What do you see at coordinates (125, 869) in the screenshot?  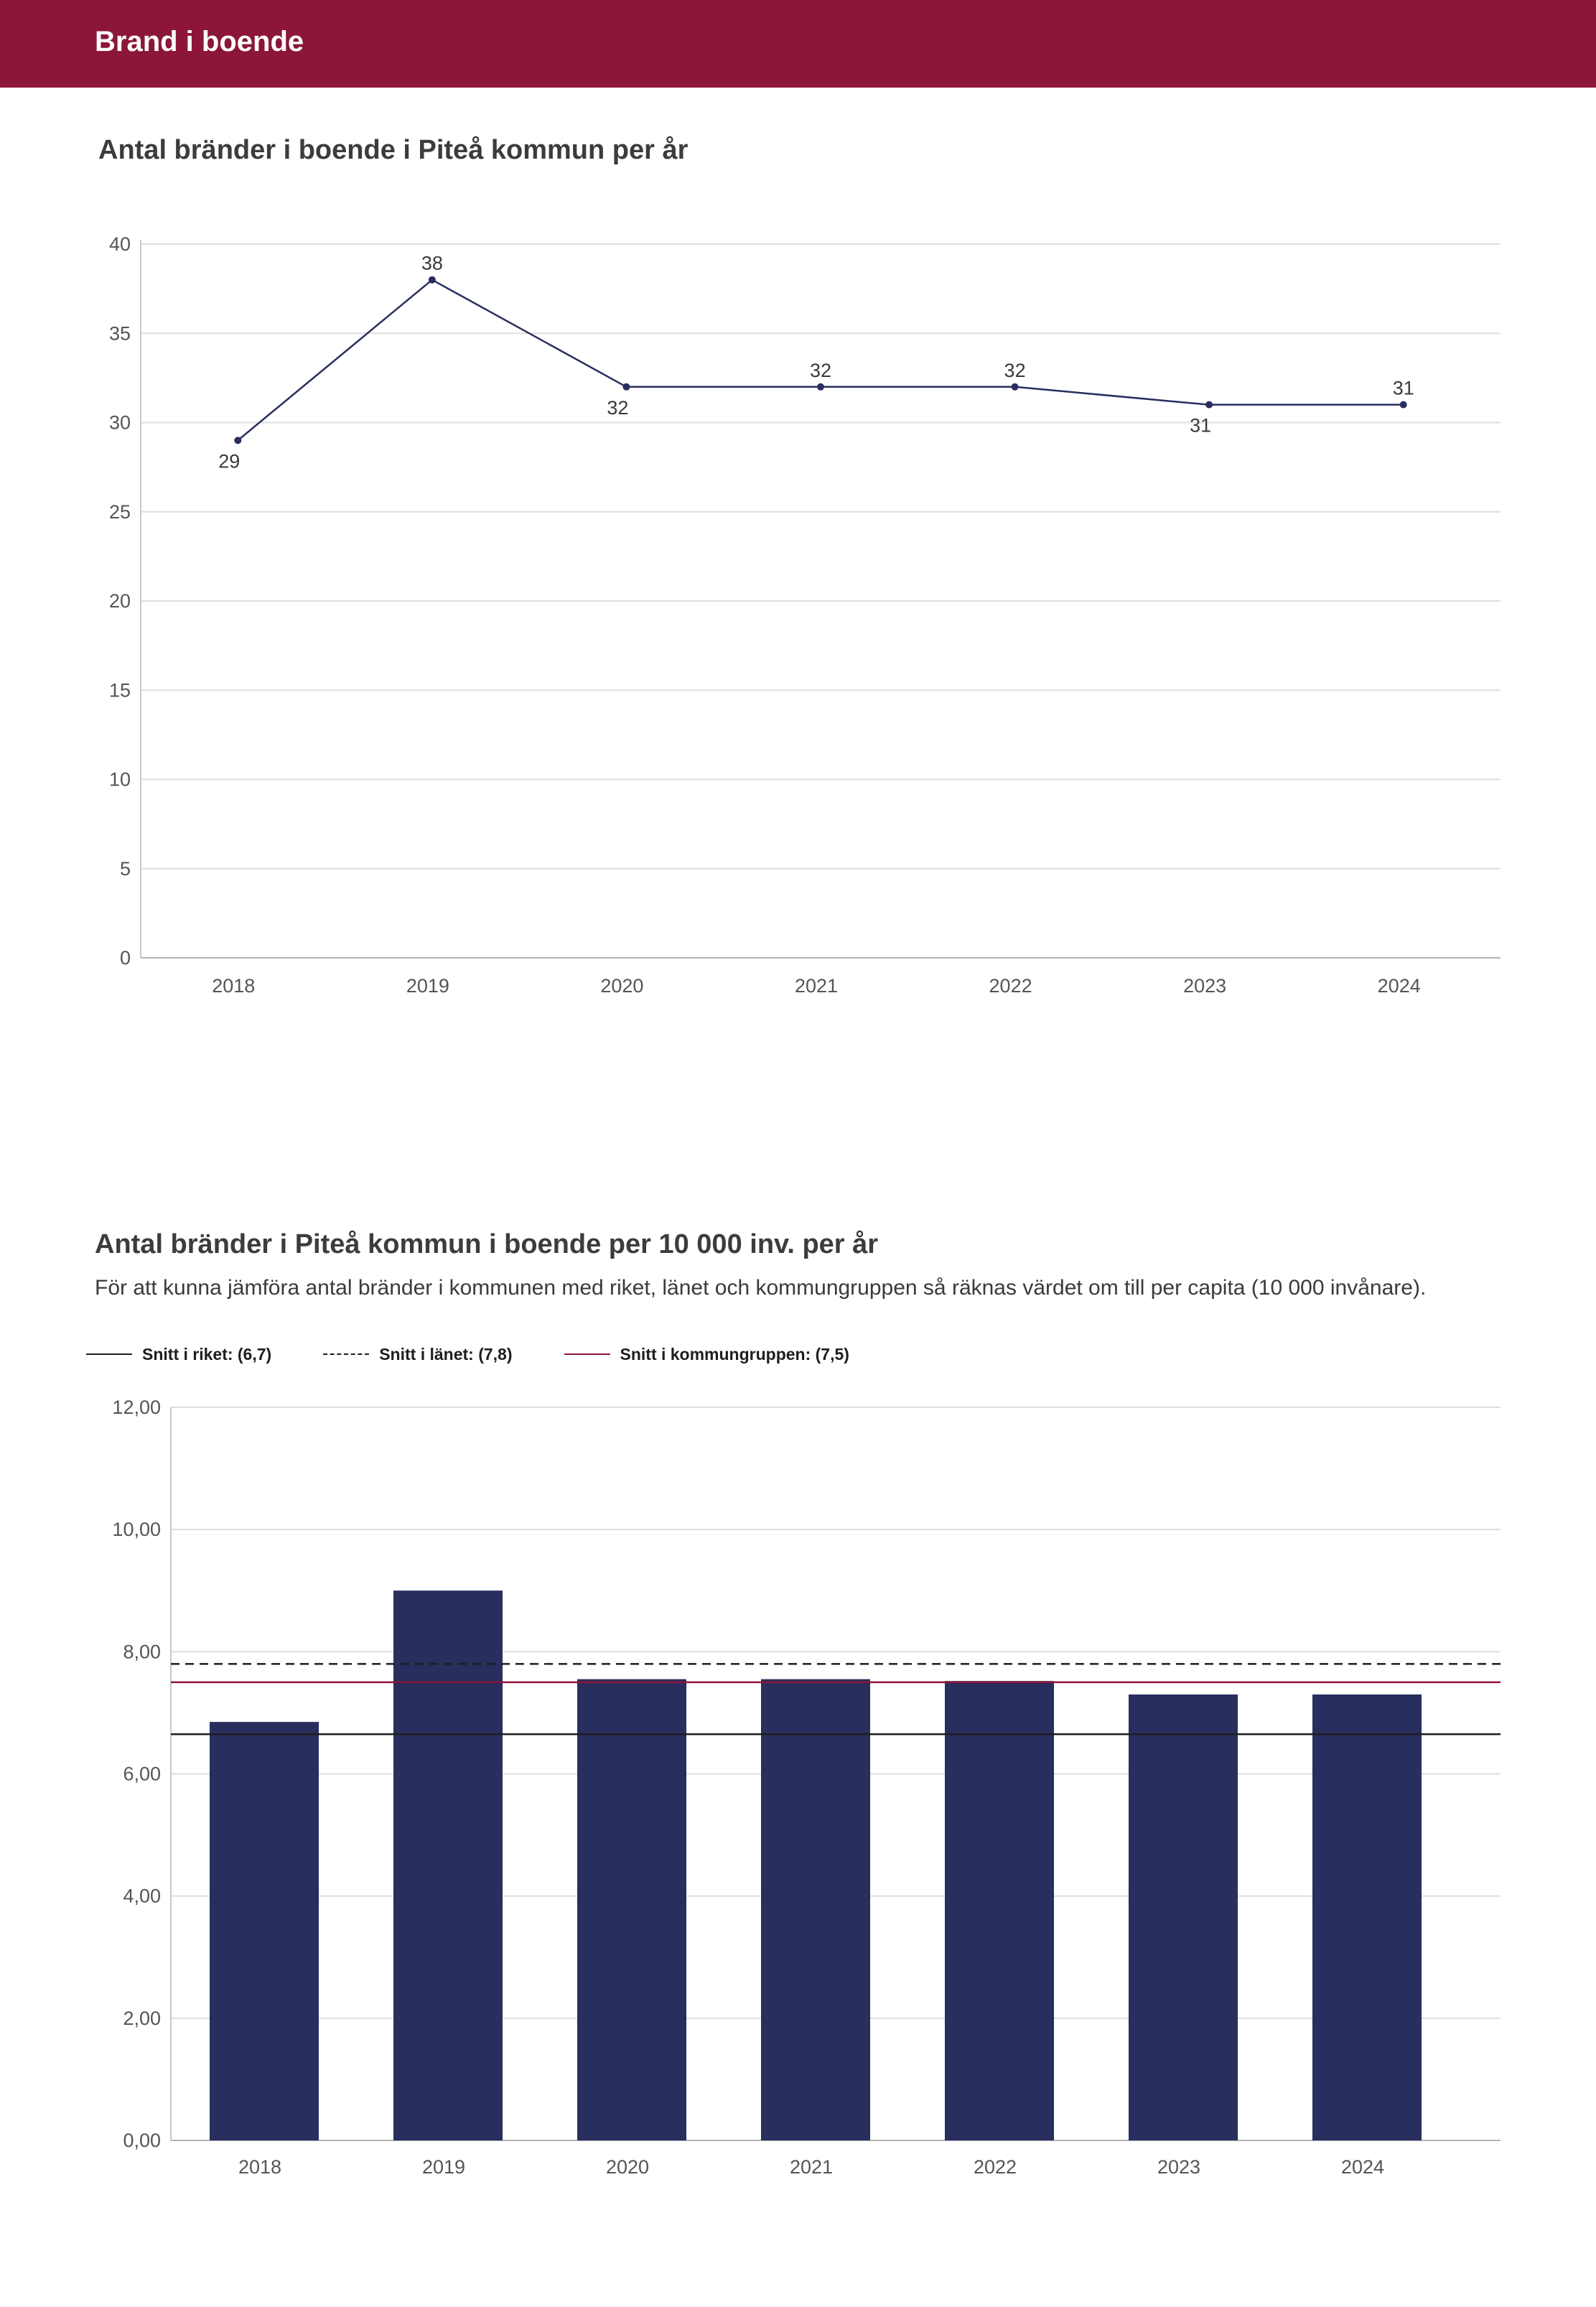 I see `y-tick-label: 5` at bounding box center [125, 869].